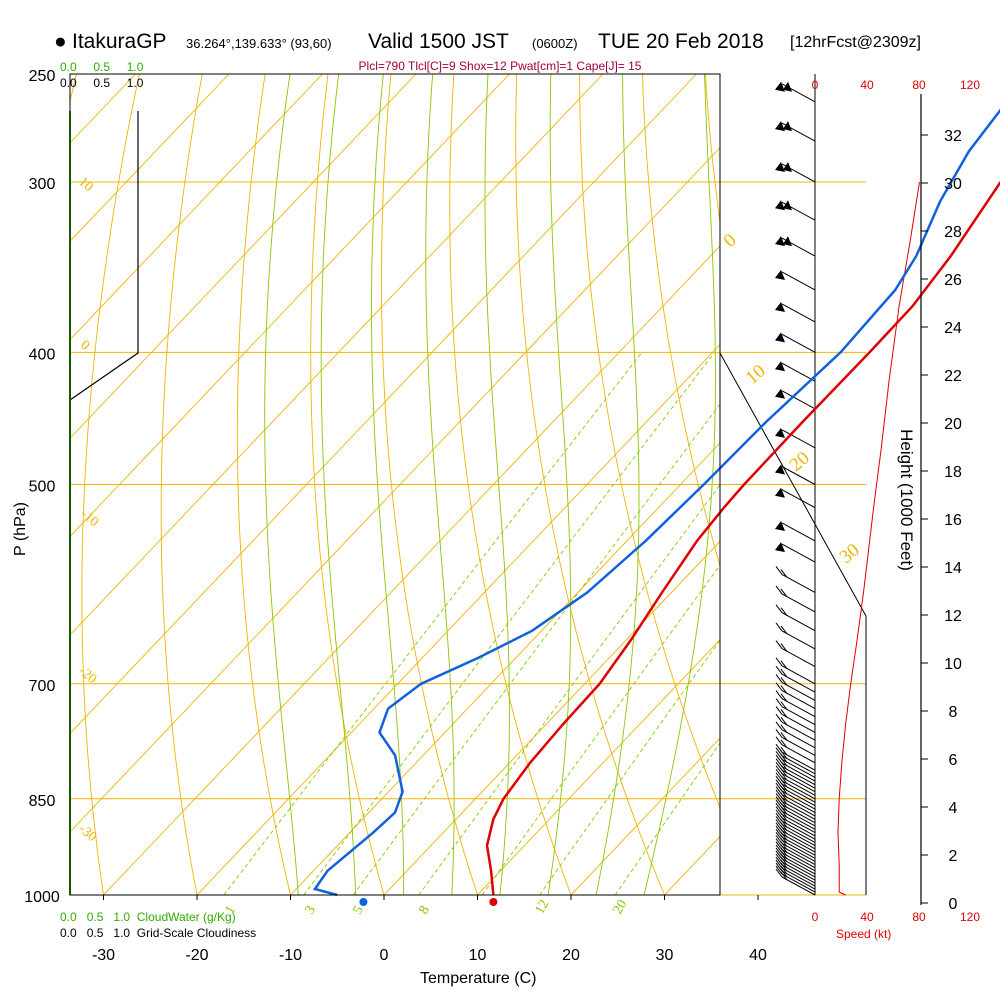 The width and height of the screenshot is (1000, 1000). I want to click on wind-barbs, so click(795, 488).